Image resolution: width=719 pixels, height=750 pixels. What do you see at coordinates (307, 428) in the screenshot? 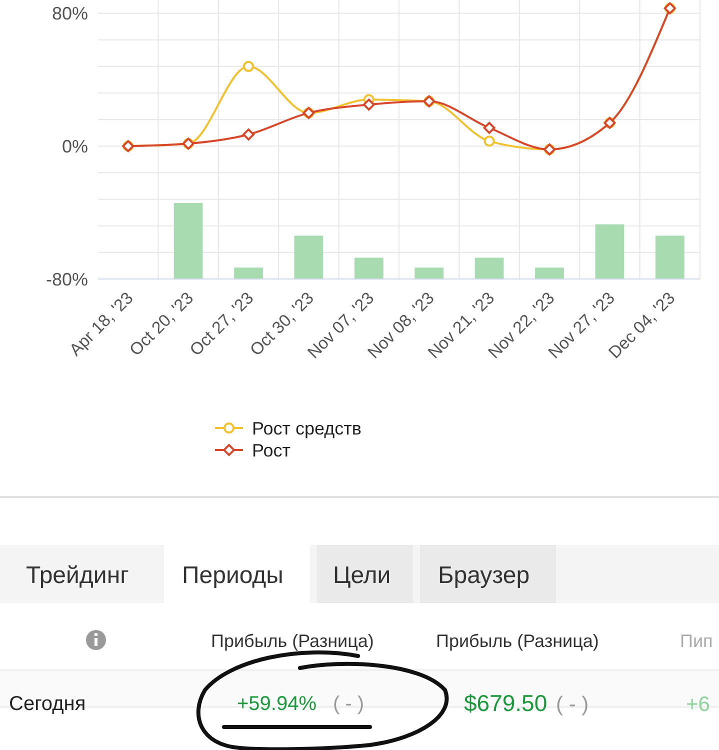
I see `legend-label: Рост средств` at bounding box center [307, 428].